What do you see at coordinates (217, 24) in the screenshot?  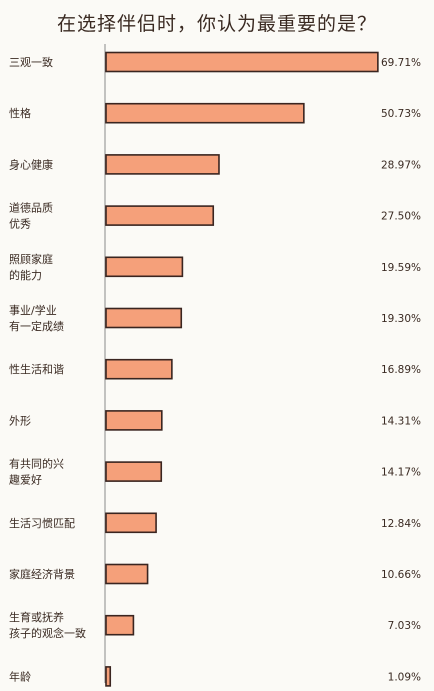 I see `chart-title: 在选择伴侣时，你认为最重要的是？` at bounding box center [217, 24].